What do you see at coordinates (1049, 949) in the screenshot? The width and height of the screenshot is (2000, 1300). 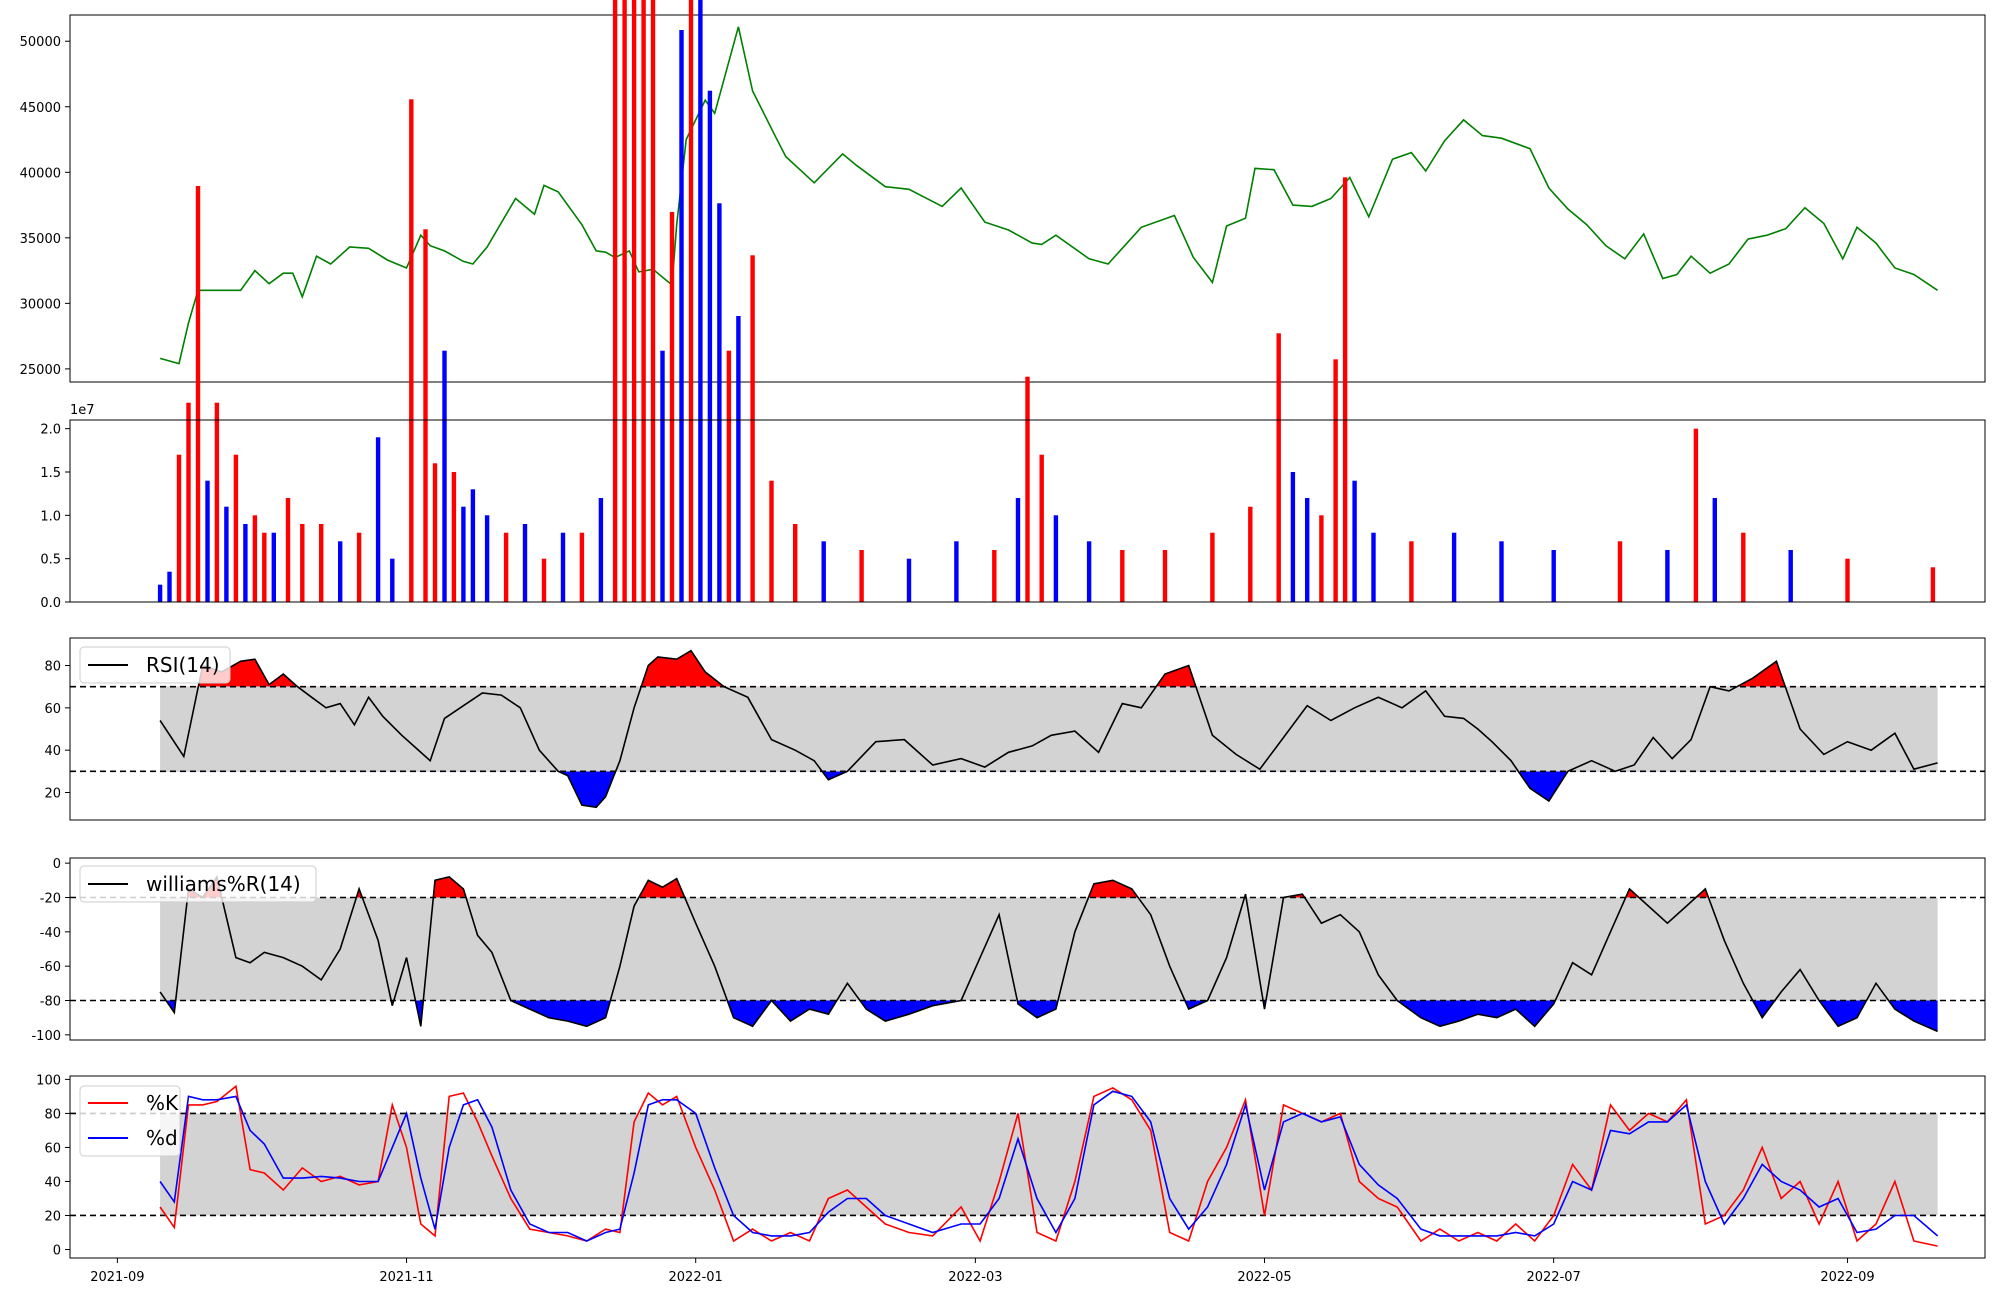 I see `williams-band` at bounding box center [1049, 949].